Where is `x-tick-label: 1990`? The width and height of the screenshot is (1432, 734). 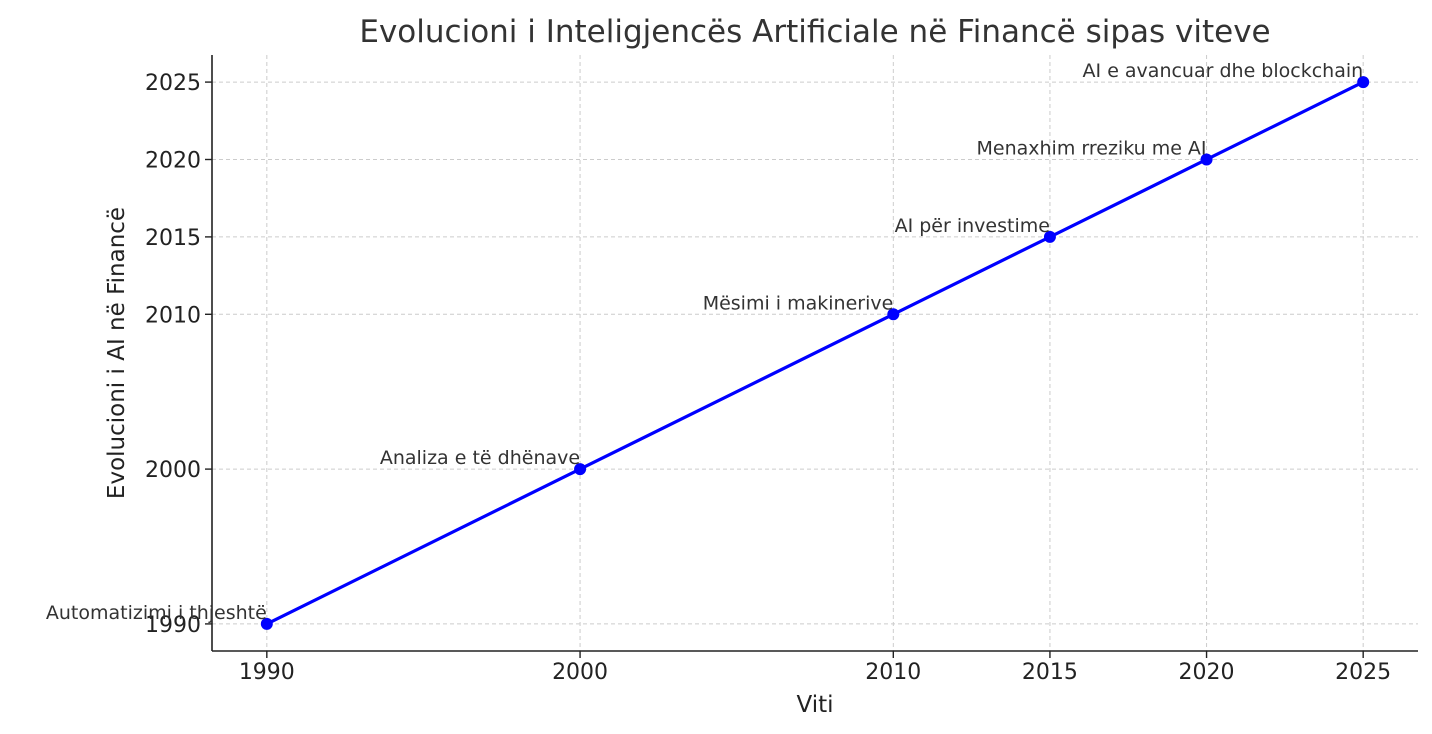 x-tick-label: 1990 is located at coordinates (267, 672).